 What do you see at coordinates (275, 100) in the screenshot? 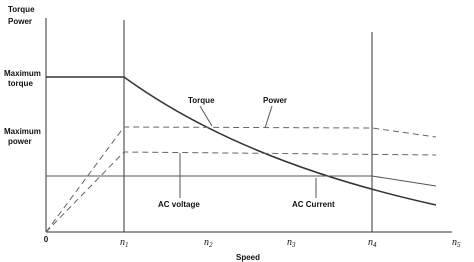
I see `curve-label: Power` at bounding box center [275, 100].